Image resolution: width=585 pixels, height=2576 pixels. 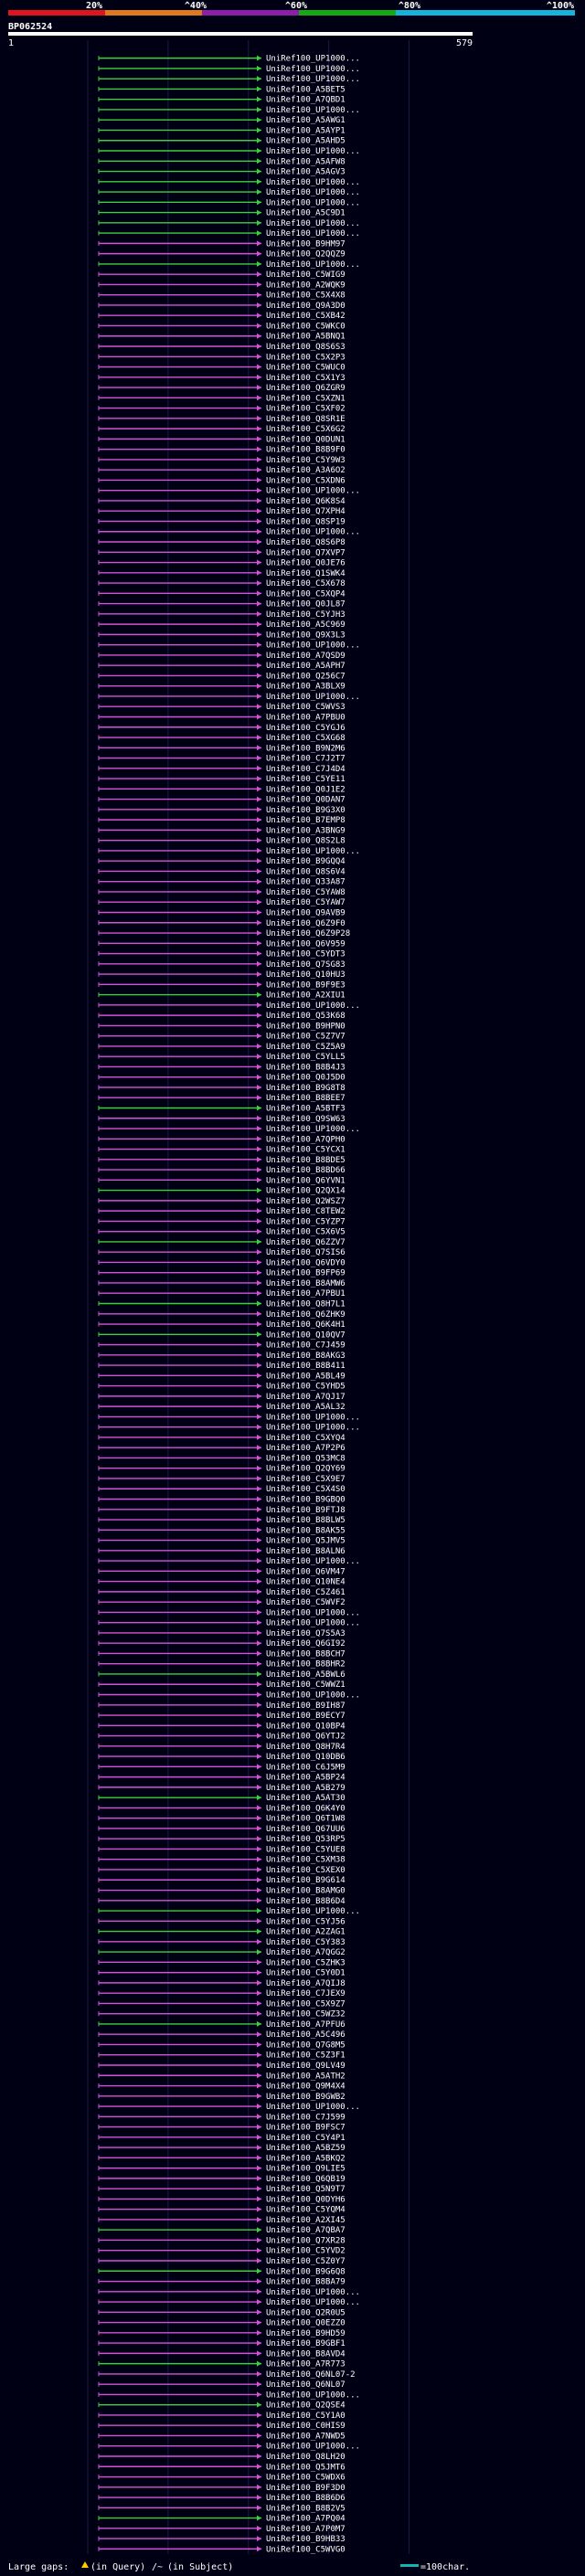 What do you see at coordinates (222, 1335) in the screenshot?
I see `hit-row: UniRef100_Q10QV7` at bounding box center [222, 1335].